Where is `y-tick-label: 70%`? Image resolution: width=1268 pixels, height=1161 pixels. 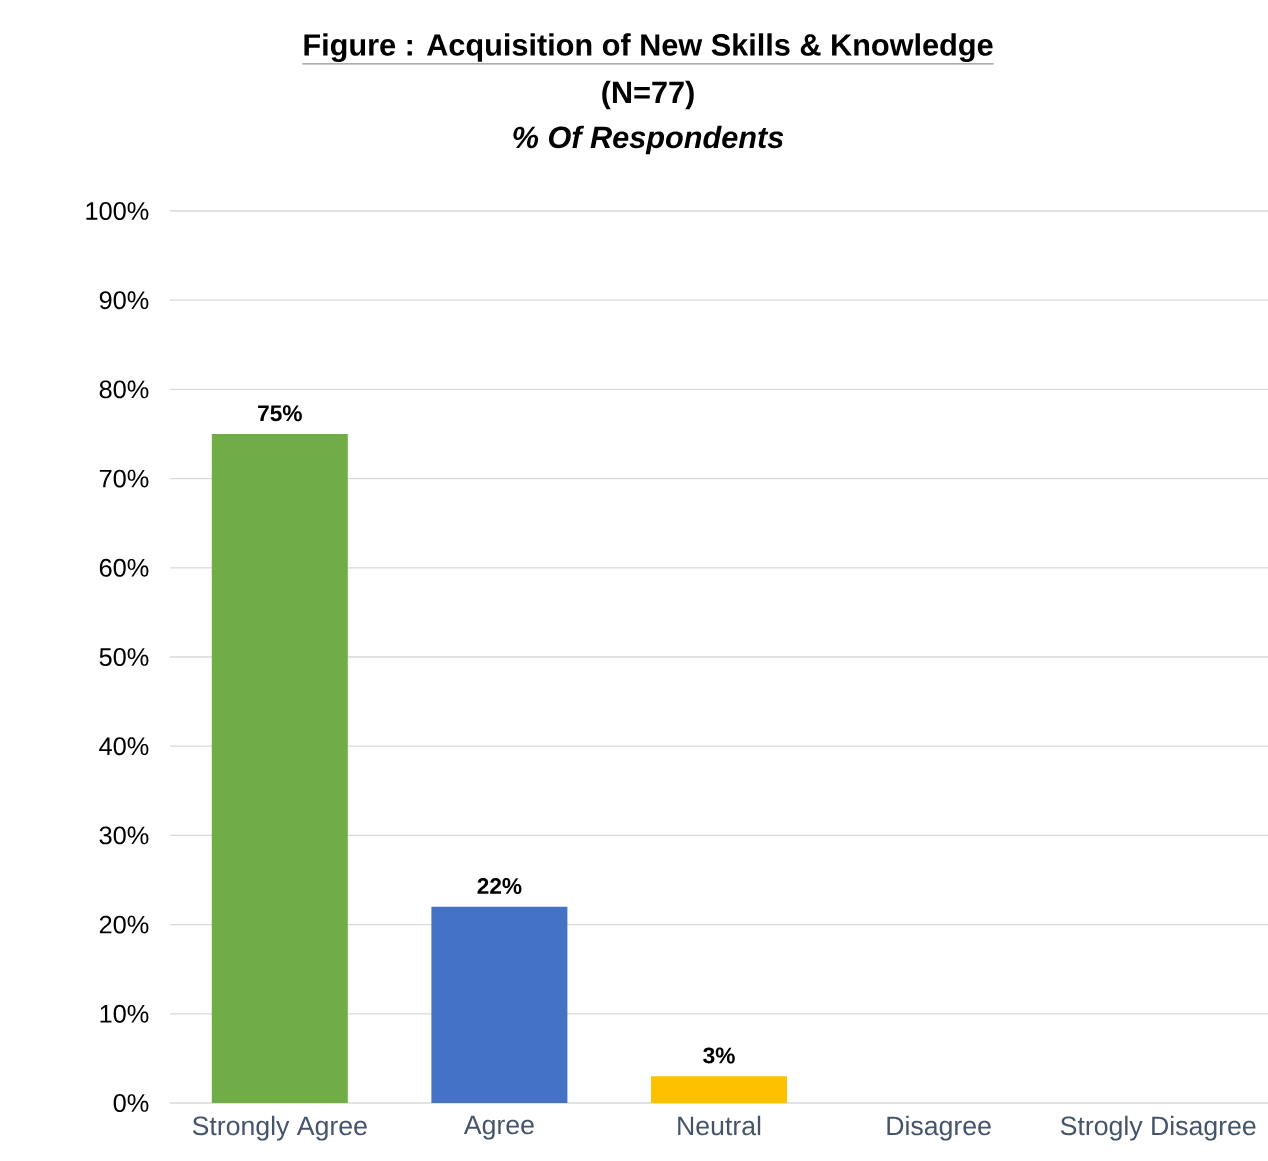 y-tick-label: 70% is located at coordinates (124, 478).